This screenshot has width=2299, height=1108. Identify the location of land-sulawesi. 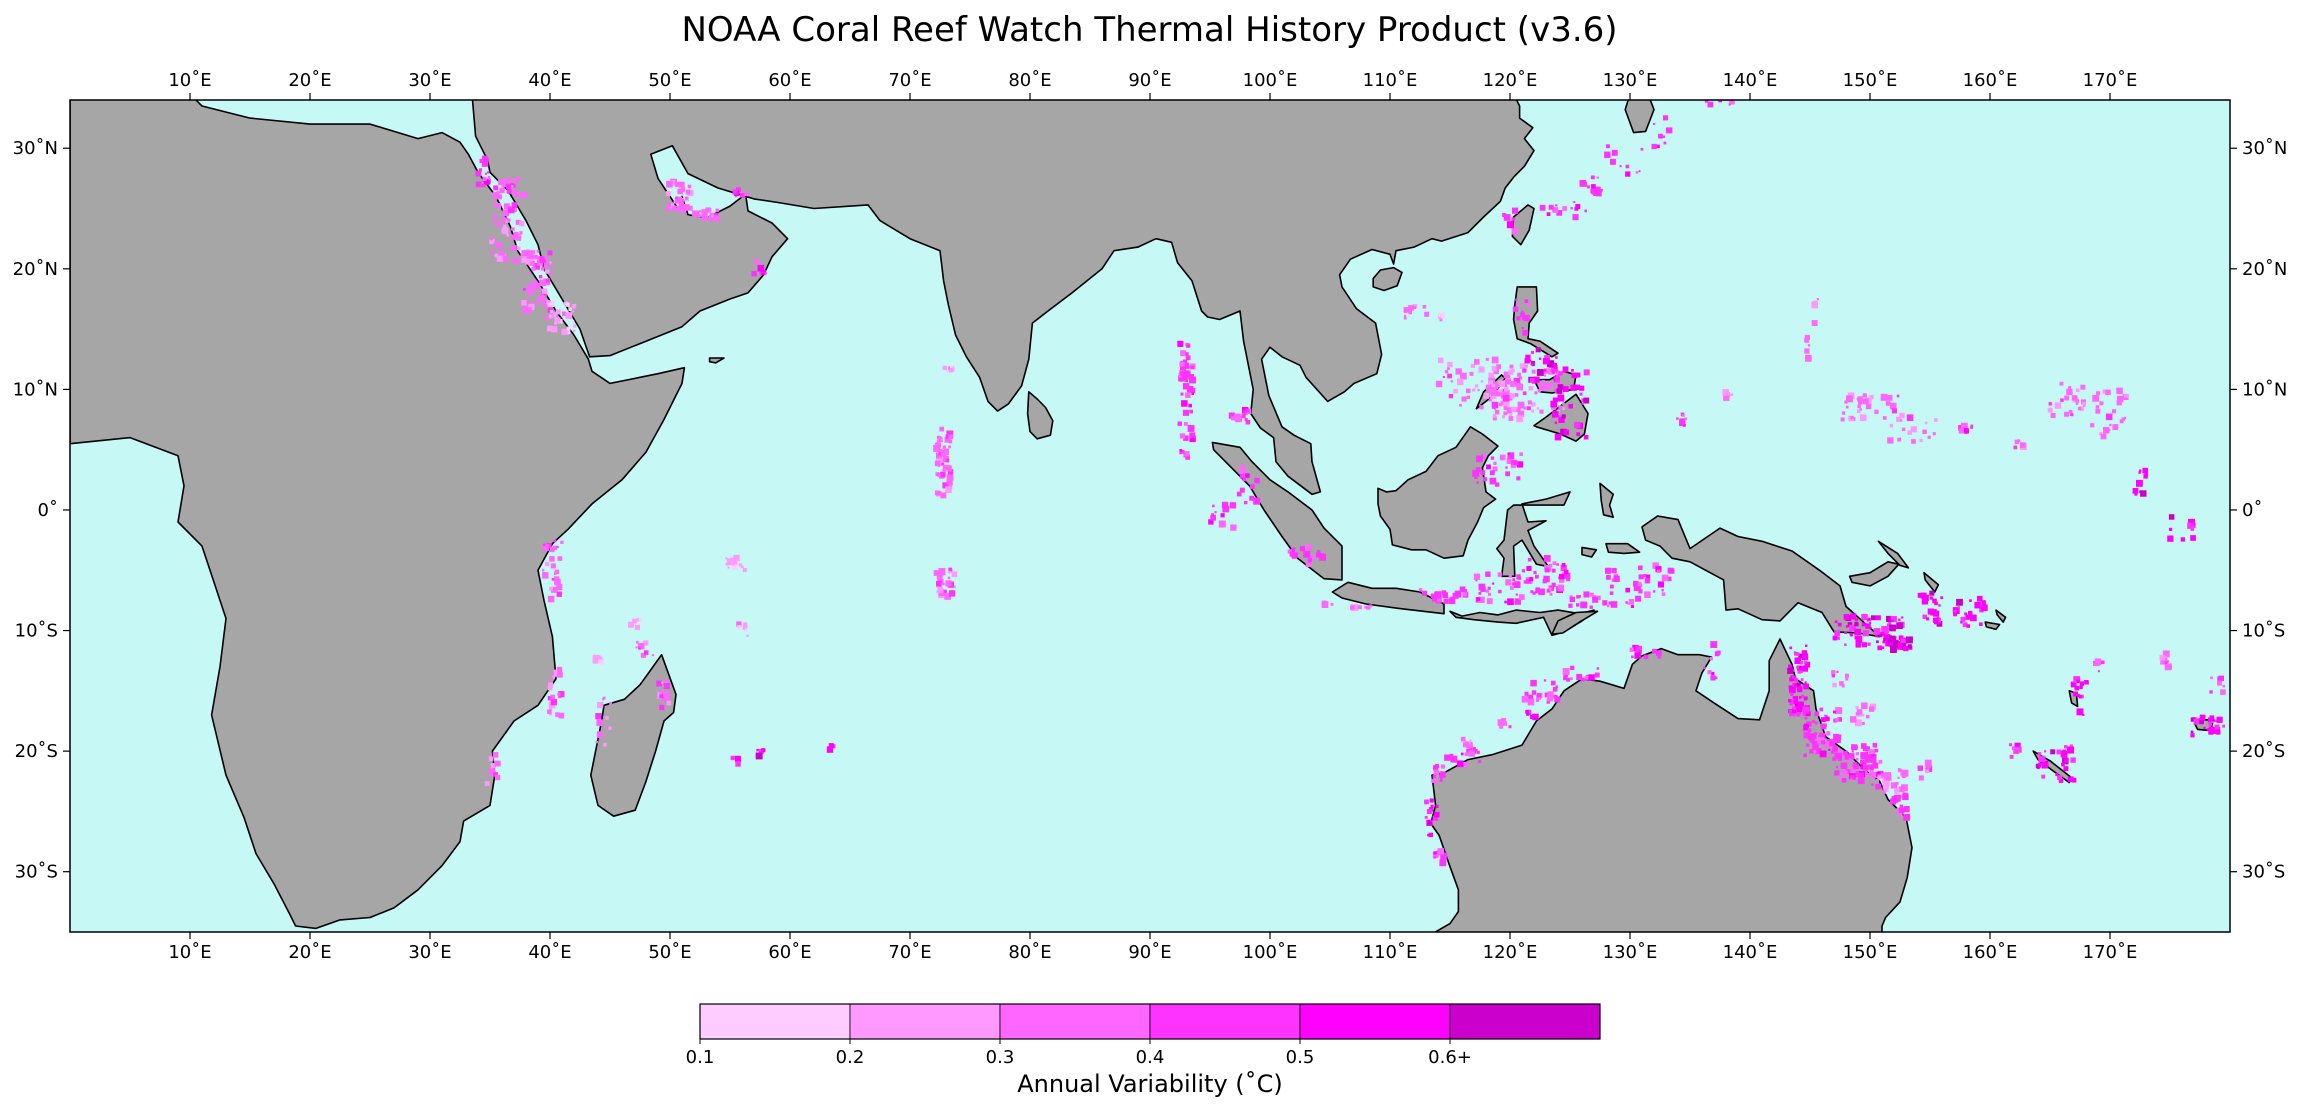
(1533, 534).